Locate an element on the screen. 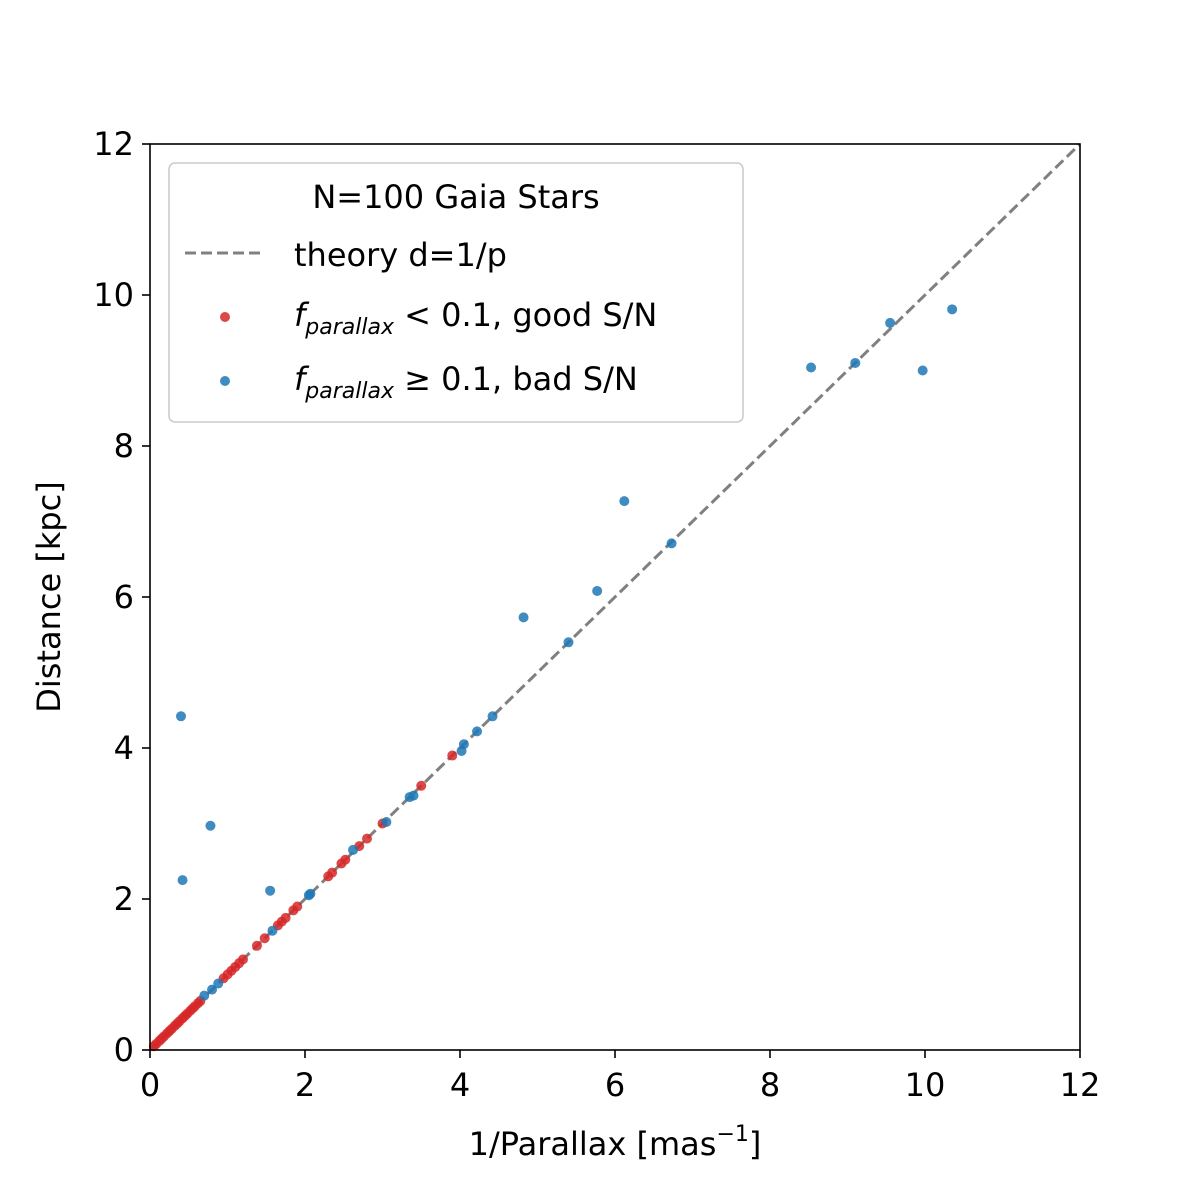 This screenshot has height=1200, width=1200. x-axis-ticks: 0 2 4 6 8 10 12 is located at coordinates (620, 1077).